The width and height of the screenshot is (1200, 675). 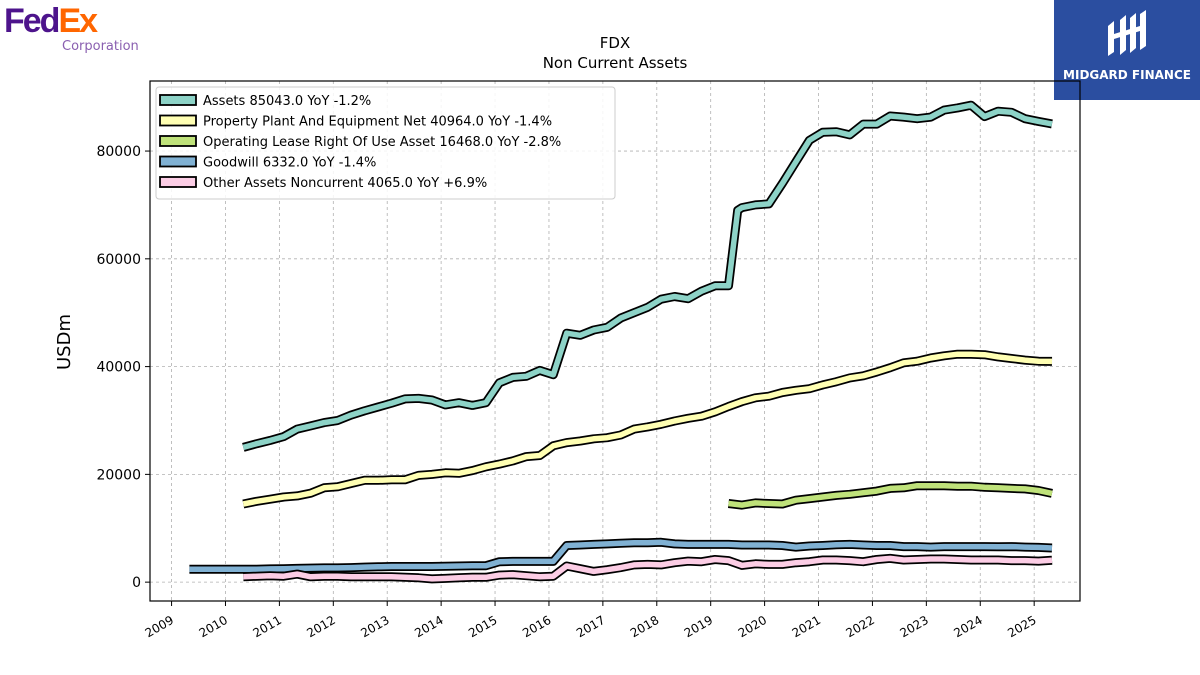 What do you see at coordinates (806, 626) in the screenshot?
I see `x-tick-label: 2021` at bounding box center [806, 626].